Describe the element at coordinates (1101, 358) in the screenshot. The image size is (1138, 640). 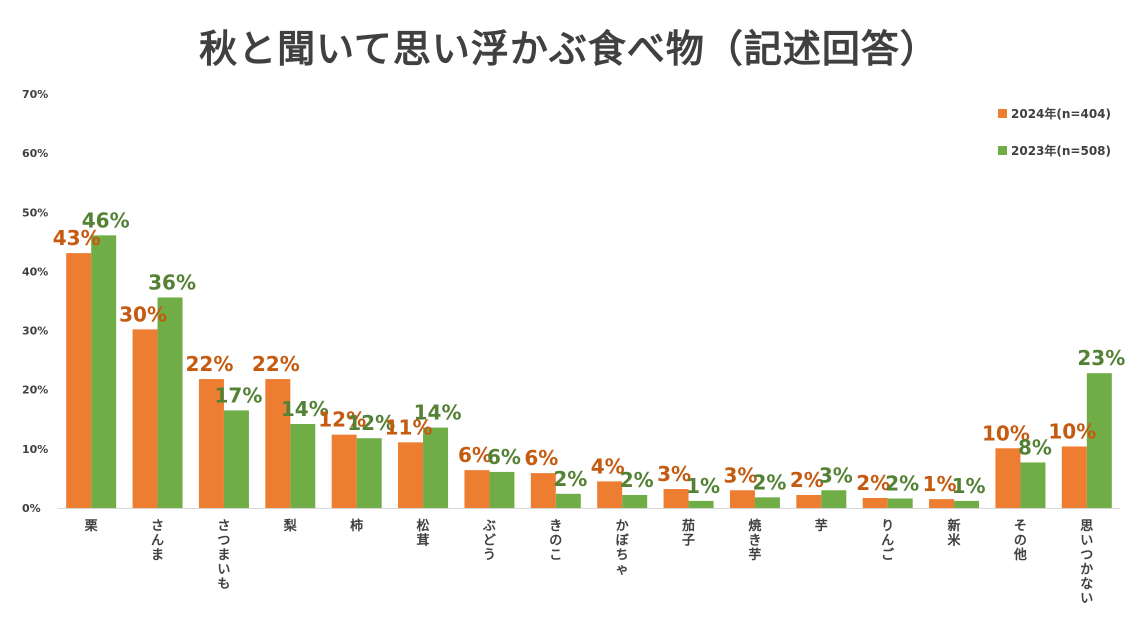
I see `data-label-2023: 23%` at that location.